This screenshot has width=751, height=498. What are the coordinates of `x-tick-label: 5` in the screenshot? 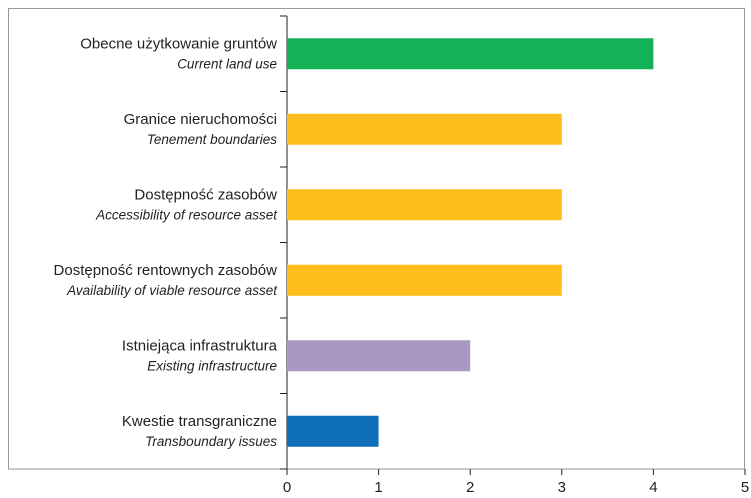 It's located at (745, 487).